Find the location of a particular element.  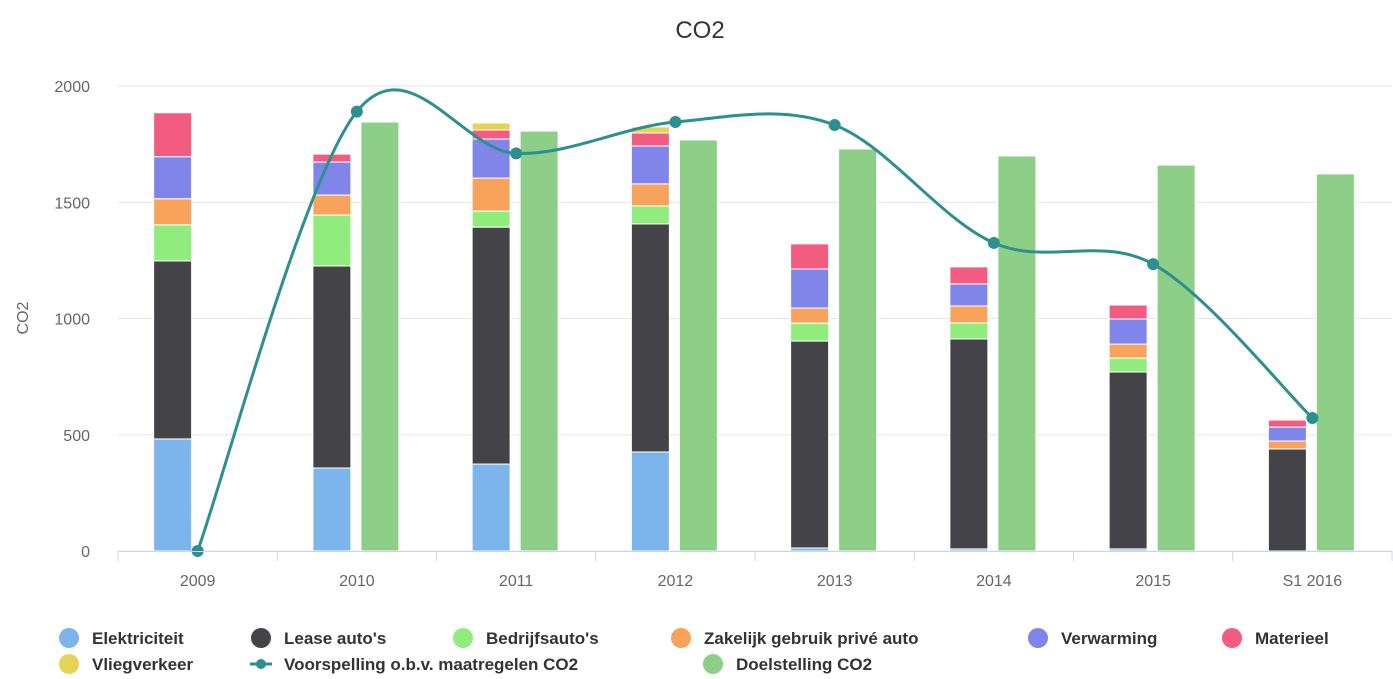

legend-item: Materieel is located at coordinates (1275, 638).